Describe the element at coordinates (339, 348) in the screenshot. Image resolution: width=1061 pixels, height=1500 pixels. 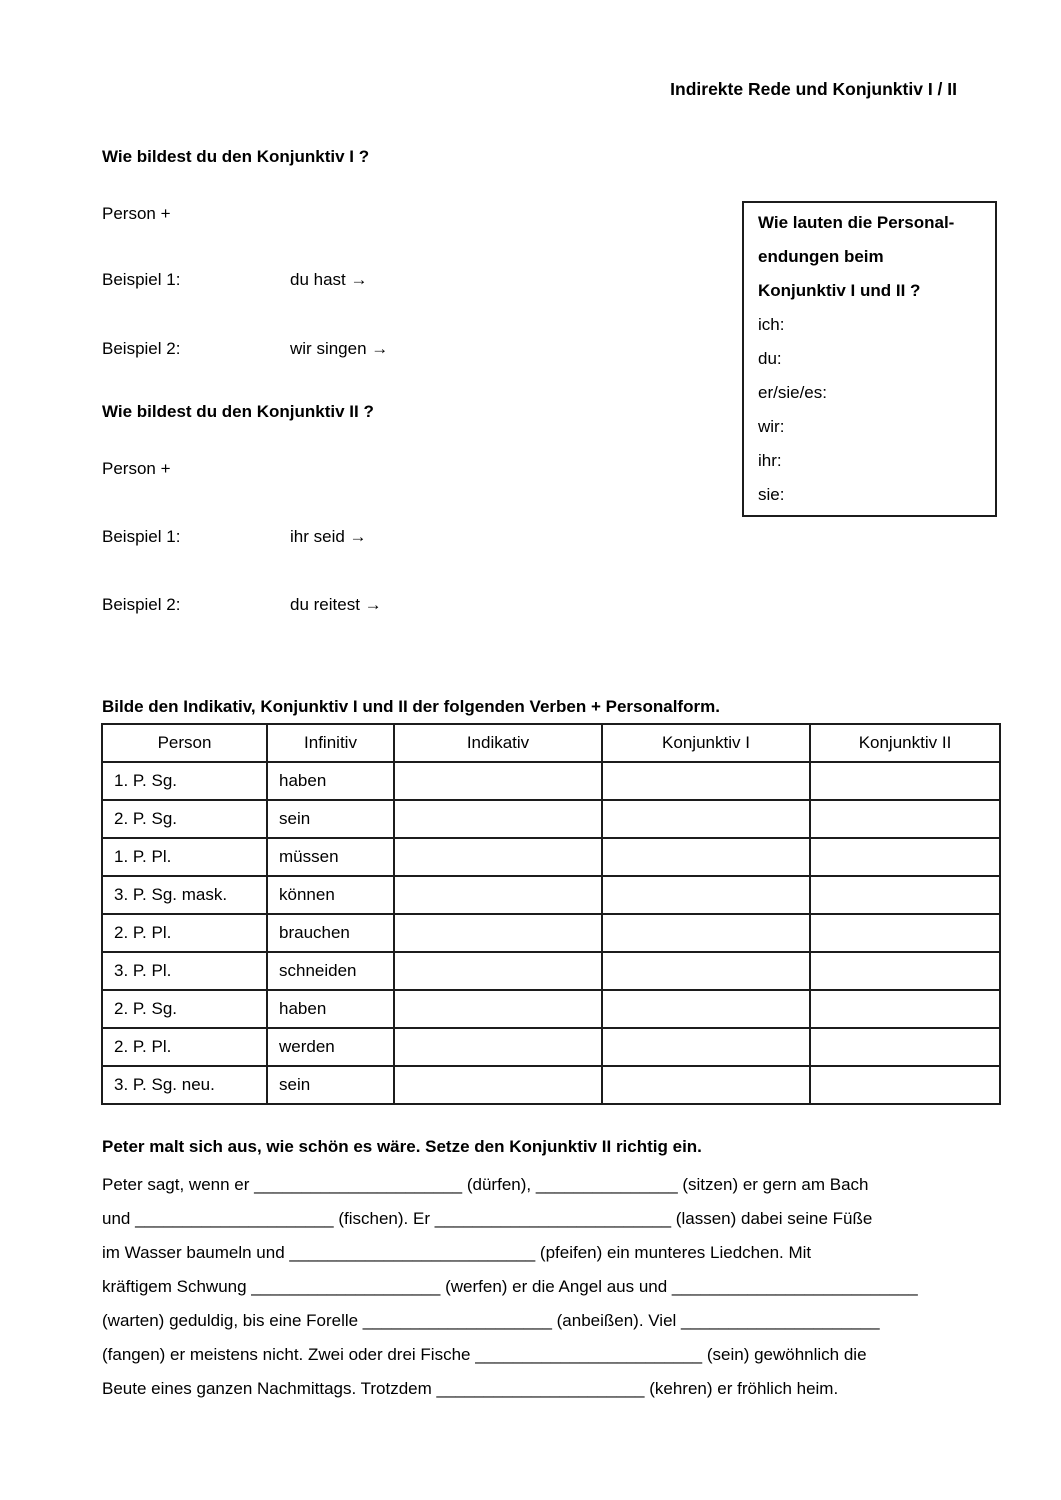
I see `example-value: wir singen →` at that location.